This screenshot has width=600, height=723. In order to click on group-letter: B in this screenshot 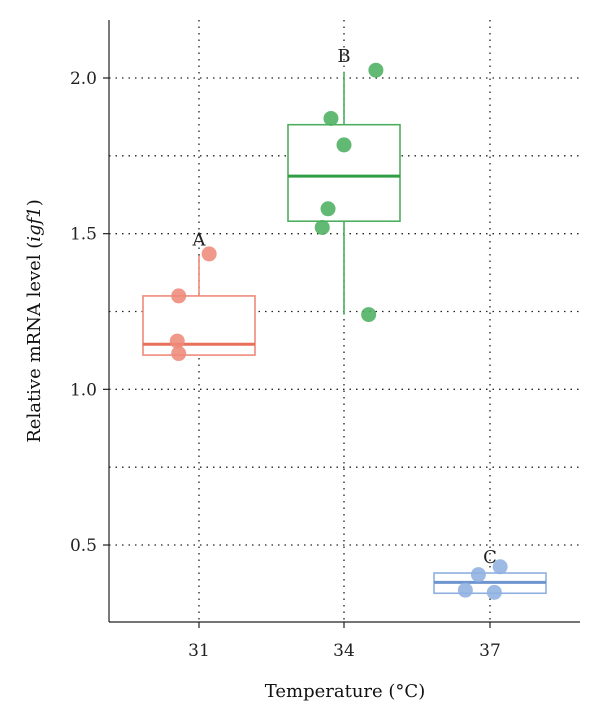, I will do `click(343, 56)`.